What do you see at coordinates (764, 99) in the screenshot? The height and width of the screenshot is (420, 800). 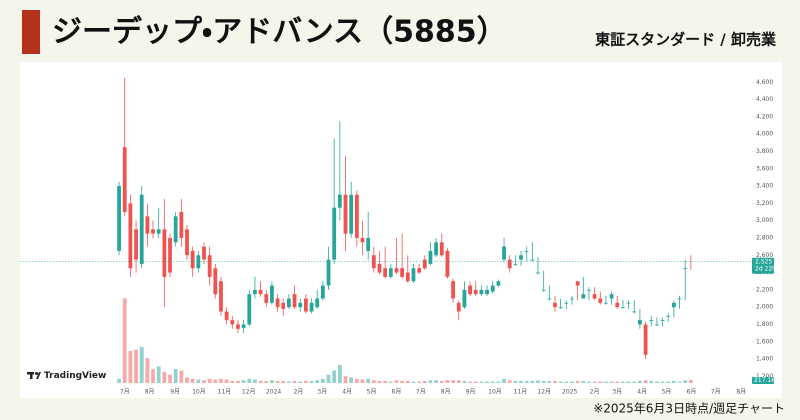 I see `y-tick-label: 4,400` at bounding box center [764, 99].